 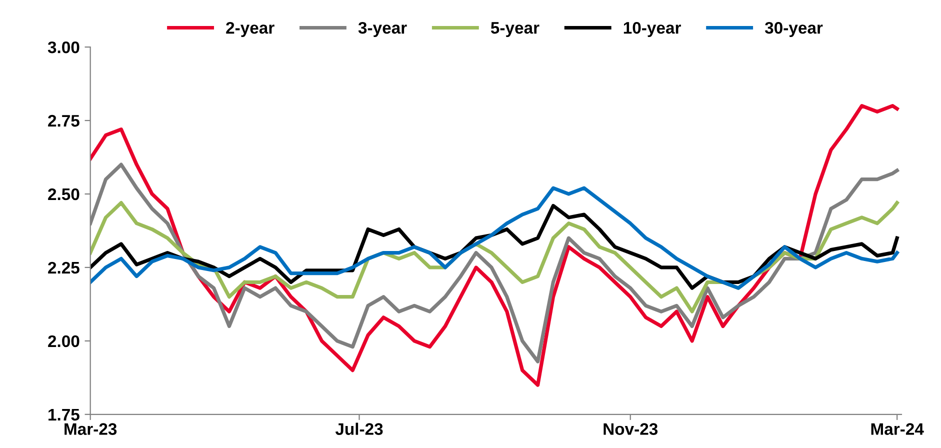 What do you see at coordinates (515, 30) in the screenshot?
I see `legend-label: 5-year` at bounding box center [515, 30].